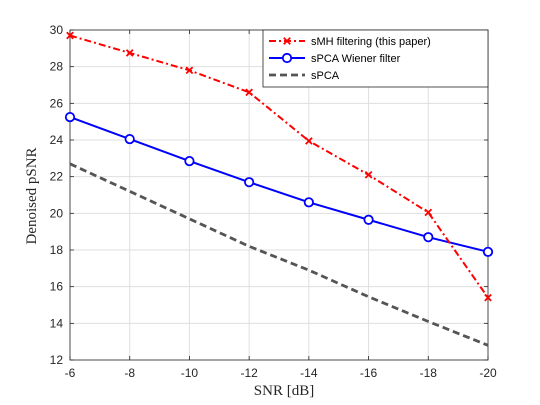 This screenshot has height=405, width=540. Describe the element at coordinates (57, 250) in the screenshot. I see `y-tick-label: 18` at that location.